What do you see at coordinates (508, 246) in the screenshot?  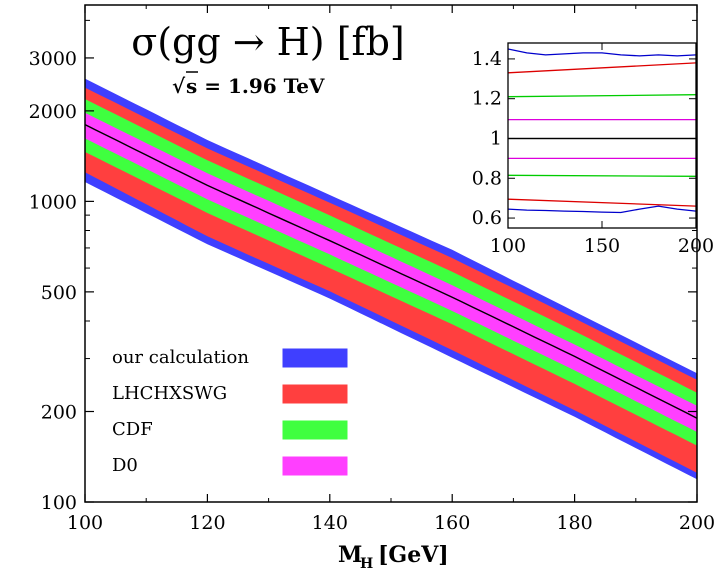 I see `inset-x-tick-label: 100` at bounding box center [508, 246].